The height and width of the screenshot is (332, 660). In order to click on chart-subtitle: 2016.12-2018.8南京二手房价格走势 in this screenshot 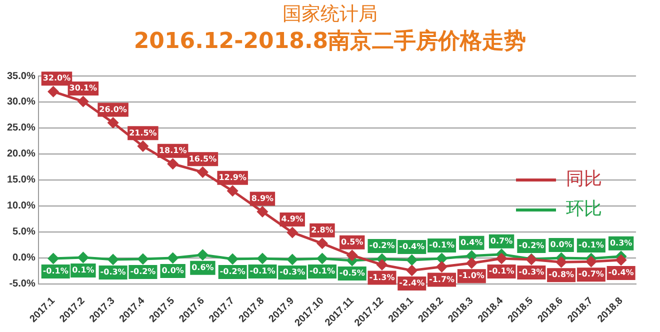, I will do `click(330, 42)`.